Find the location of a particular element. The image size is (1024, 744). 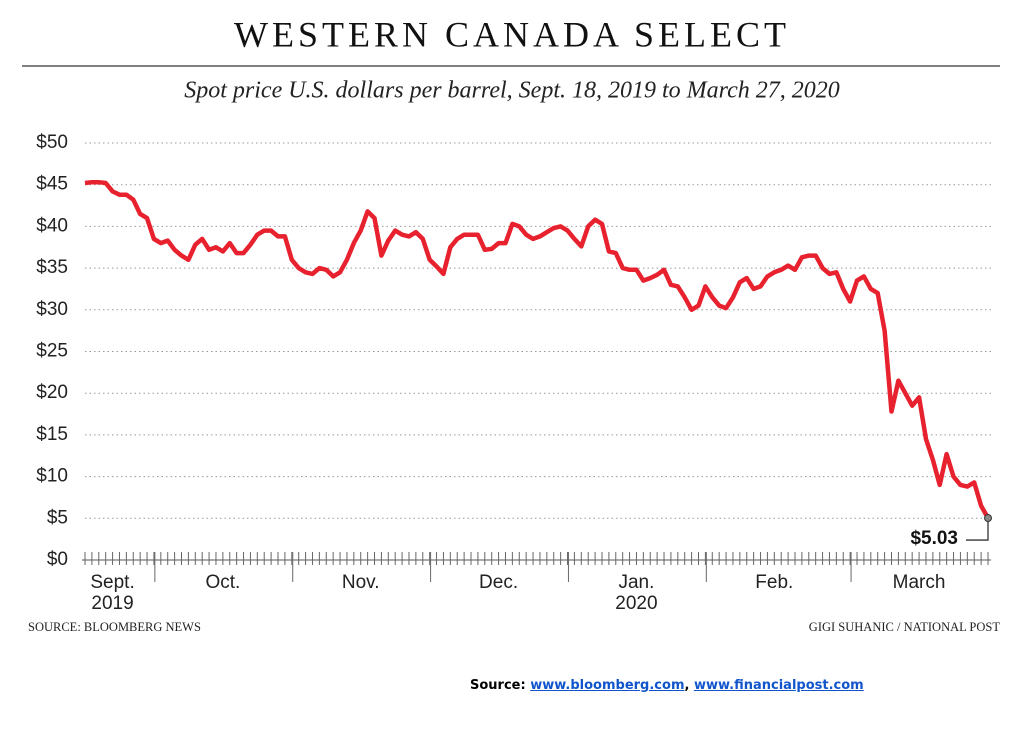

y-tick-label: $0 is located at coordinates (57, 559).